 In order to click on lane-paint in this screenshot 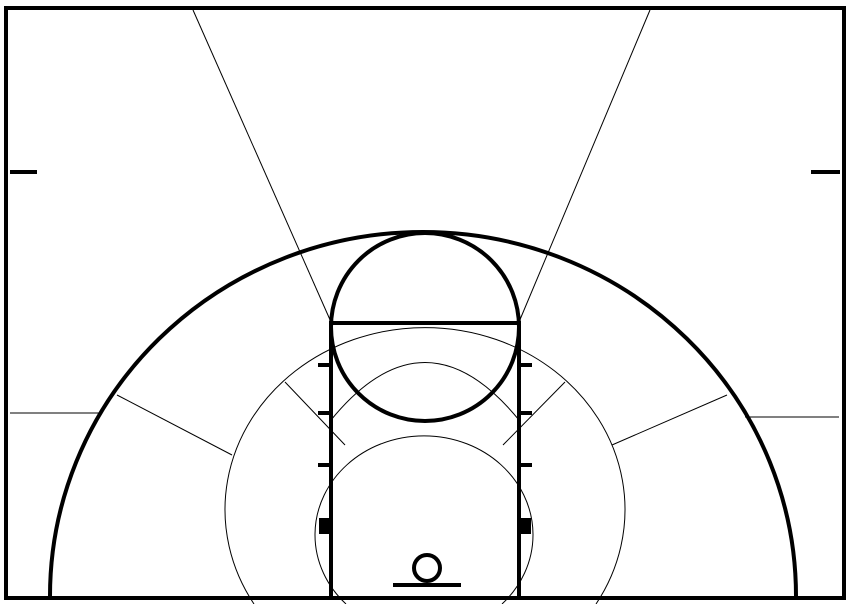, I will do `click(425, 460)`.